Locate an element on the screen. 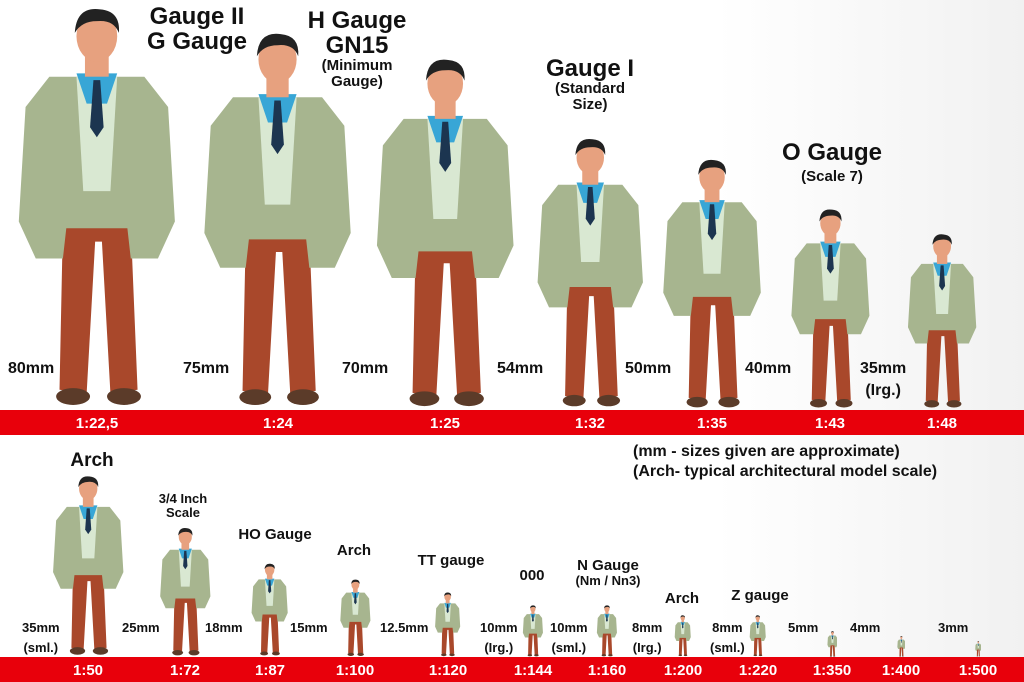 Image resolution: width=1024 pixels, height=682 pixels. scale-label: 1:32 is located at coordinates (590, 423).